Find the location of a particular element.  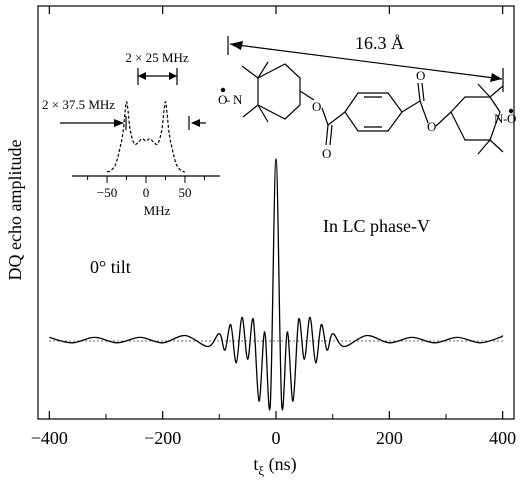

inset-spectrum-line is located at coordinates (146, 137).